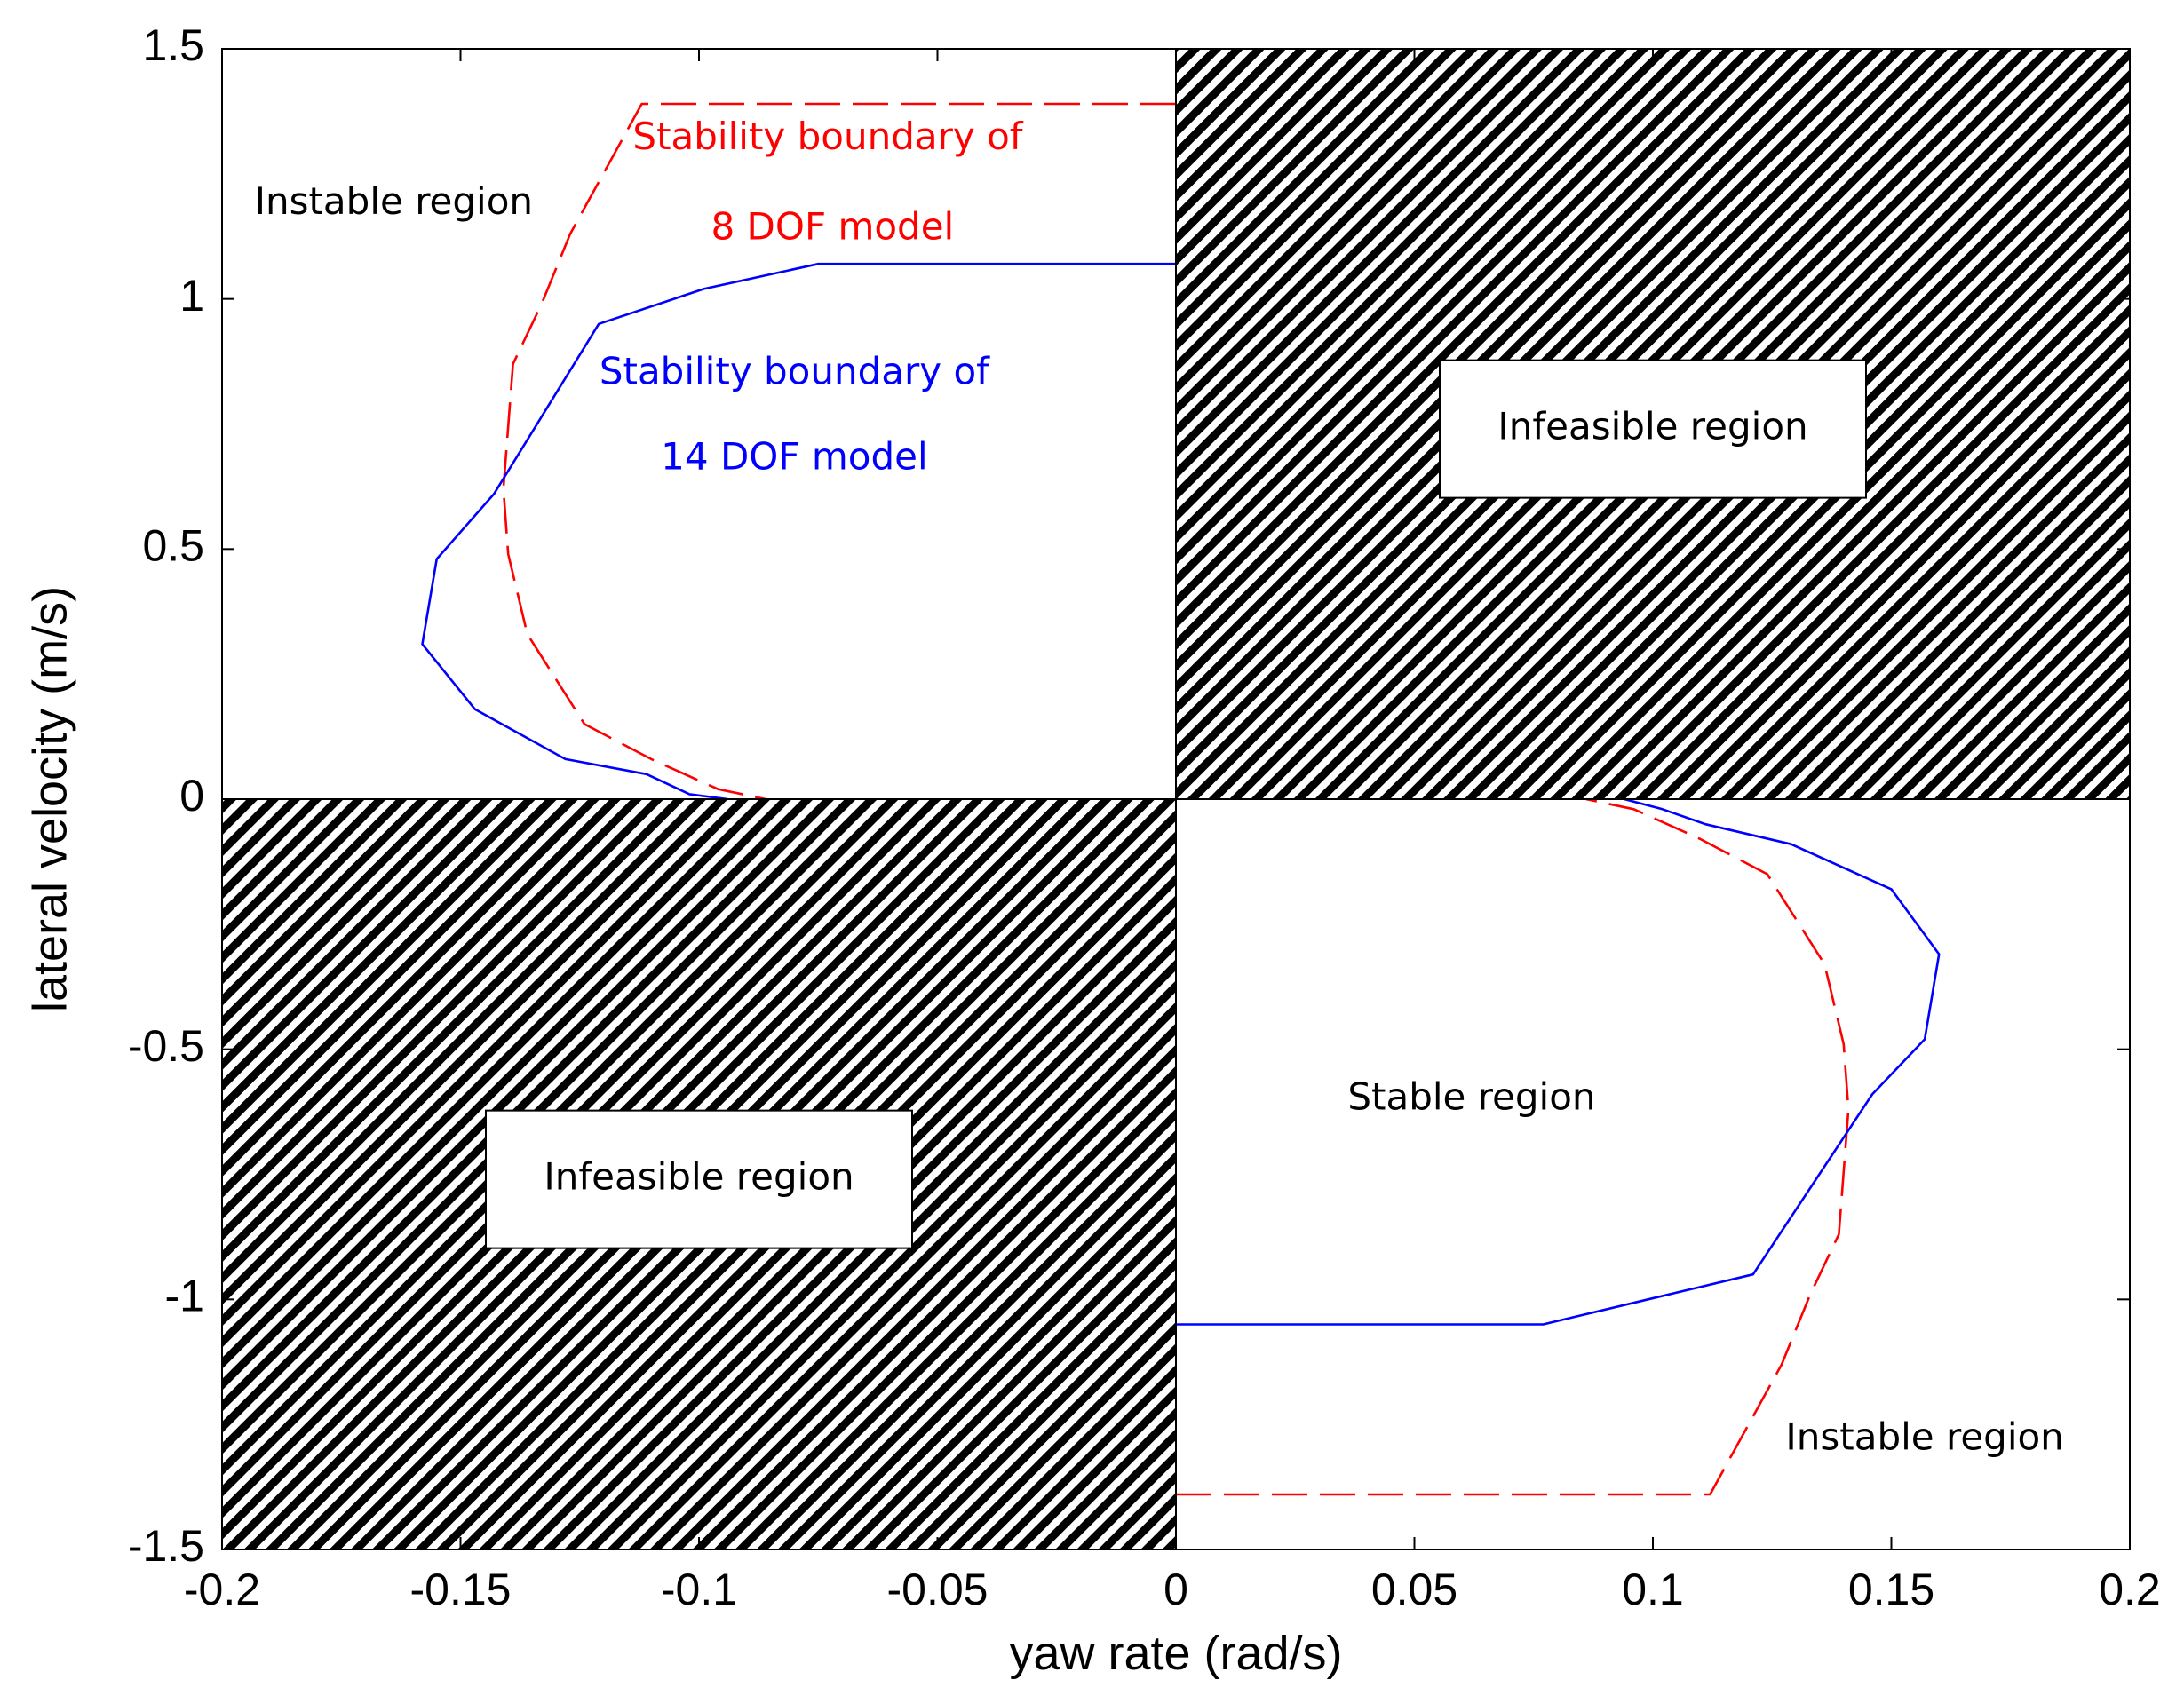 This screenshot has width=2184, height=1696. What do you see at coordinates (798, 531) in the screenshot?
I see `boundary-14dof-line-upper` at bounding box center [798, 531].